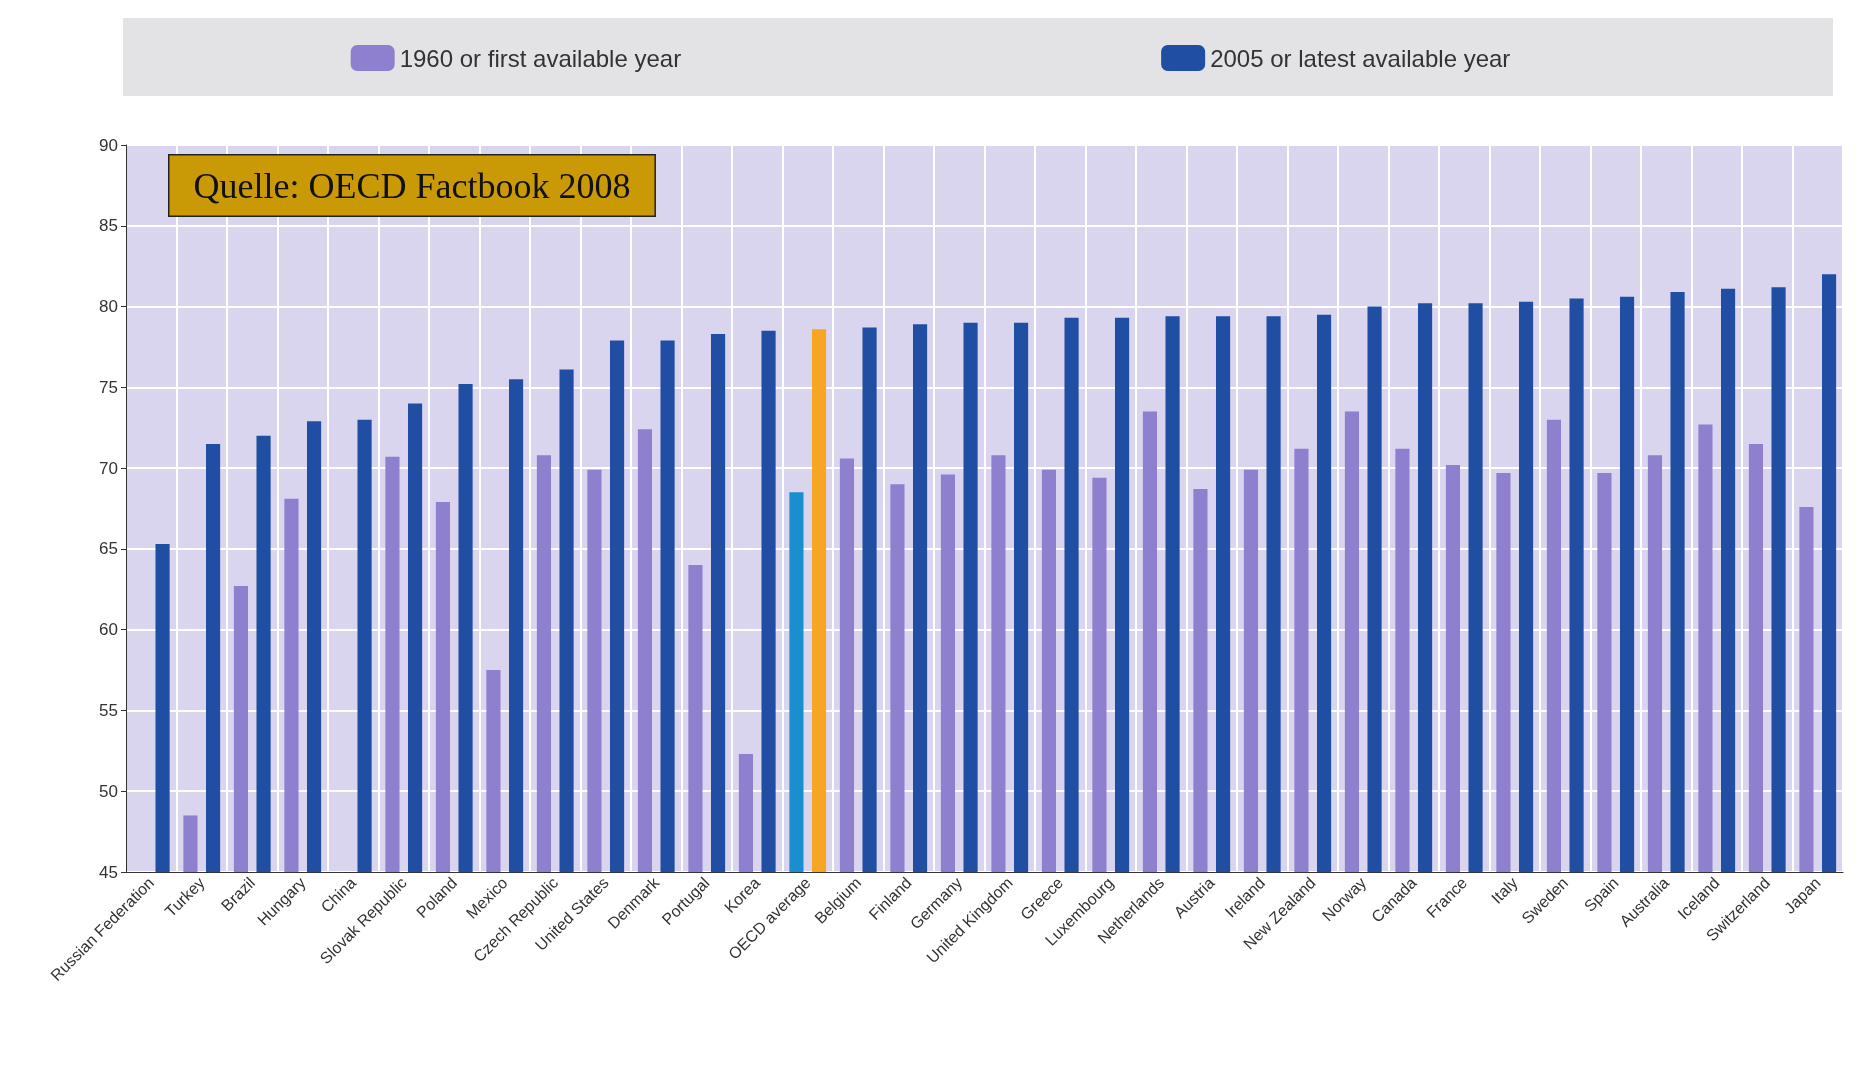  Describe the element at coordinates (108, 791) in the screenshot. I see `y-tick-label: 50` at that location.